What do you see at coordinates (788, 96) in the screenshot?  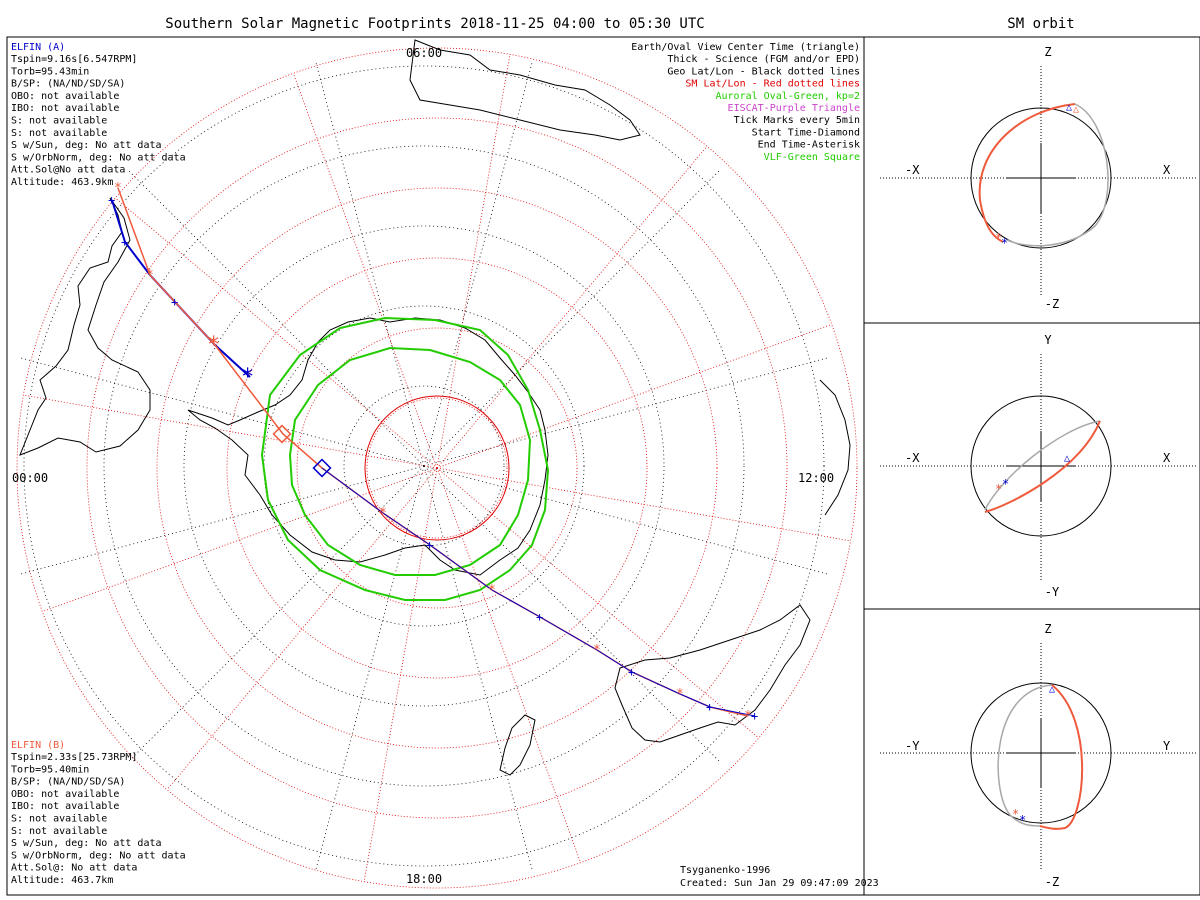 I see `legend-entry: Auroral Oval-Green, kp=2` at bounding box center [788, 96].